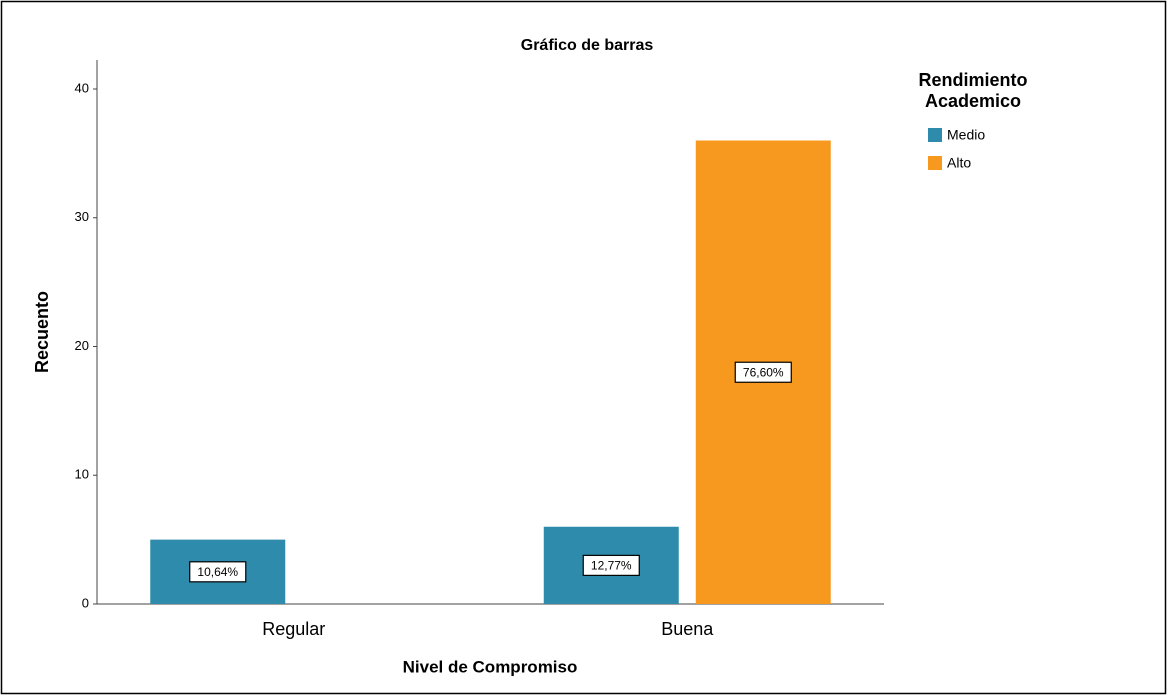 This screenshot has height=695, width=1167. I want to click on y-axis-title: Recuento, so click(42, 332).